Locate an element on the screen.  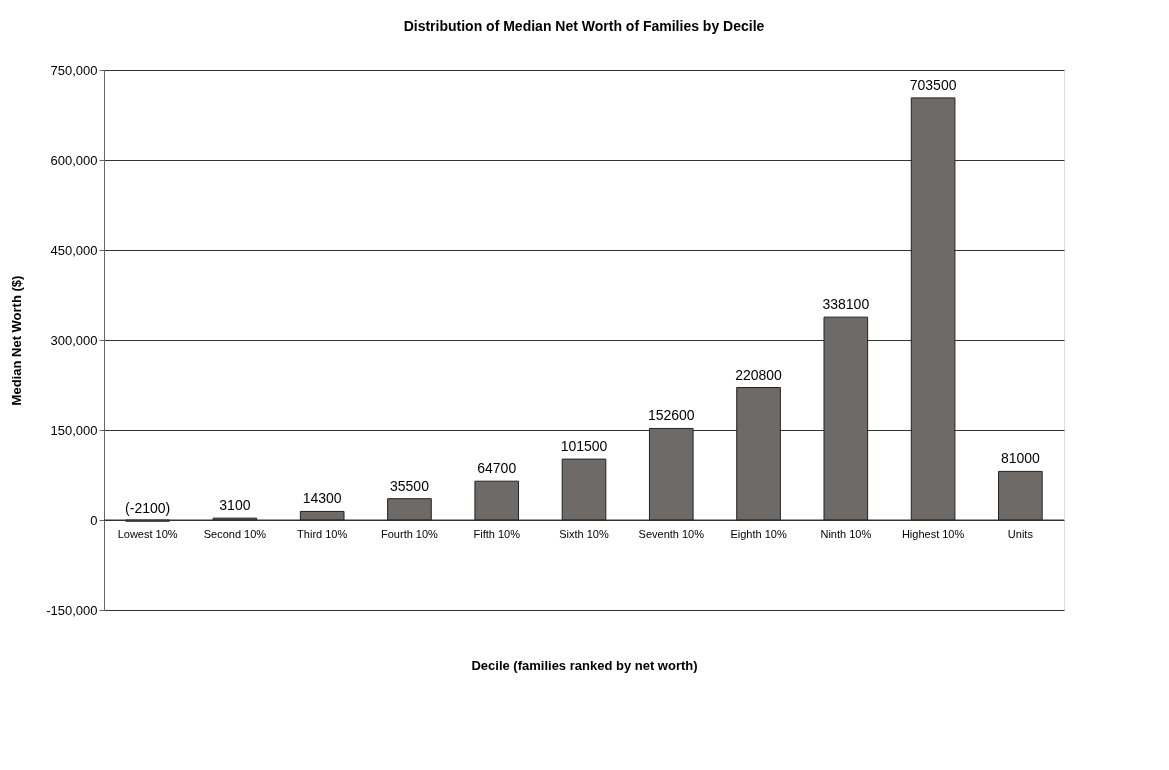
x-tick-label: Ninth 10% is located at coordinates (846, 533).